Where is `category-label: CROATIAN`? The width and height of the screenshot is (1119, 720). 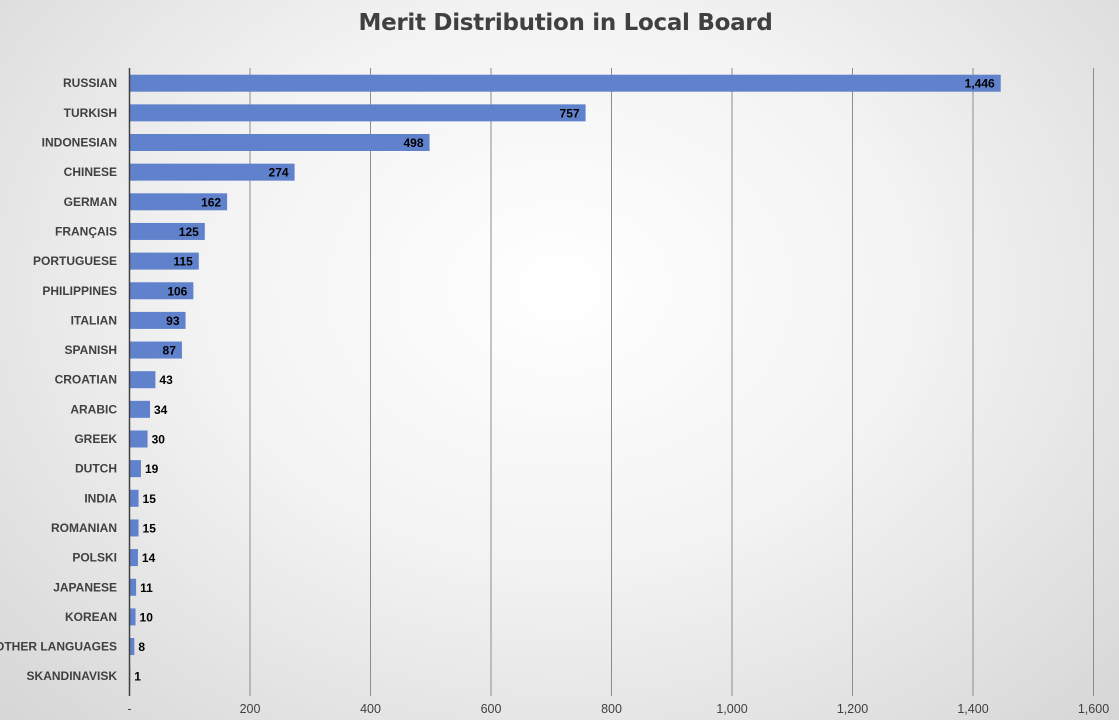
category-label: CROATIAN is located at coordinates (86, 380).